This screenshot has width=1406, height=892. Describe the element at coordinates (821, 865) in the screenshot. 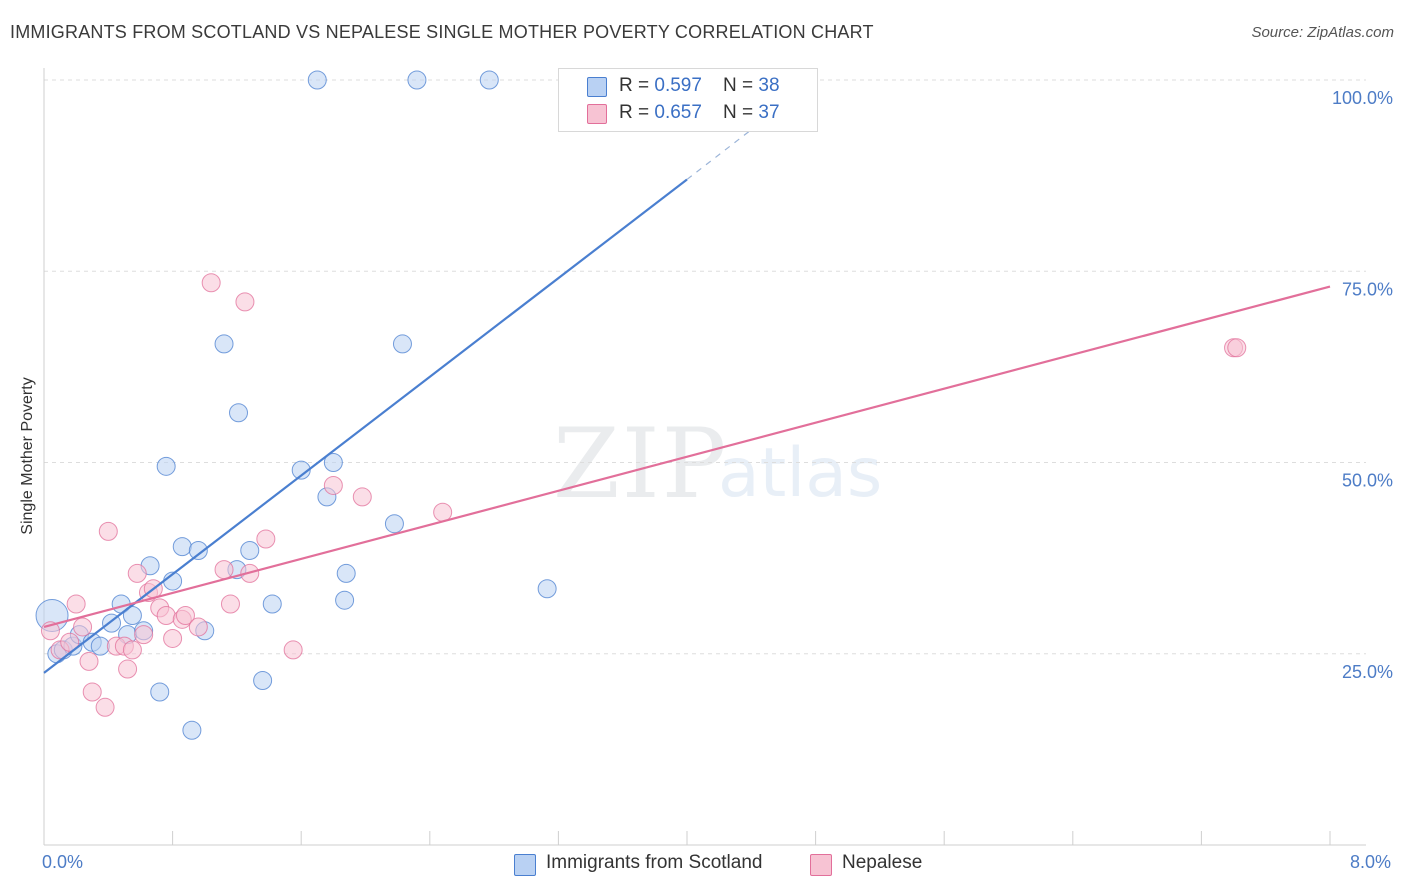

I see `legend-swatch-nepalese` at that location.